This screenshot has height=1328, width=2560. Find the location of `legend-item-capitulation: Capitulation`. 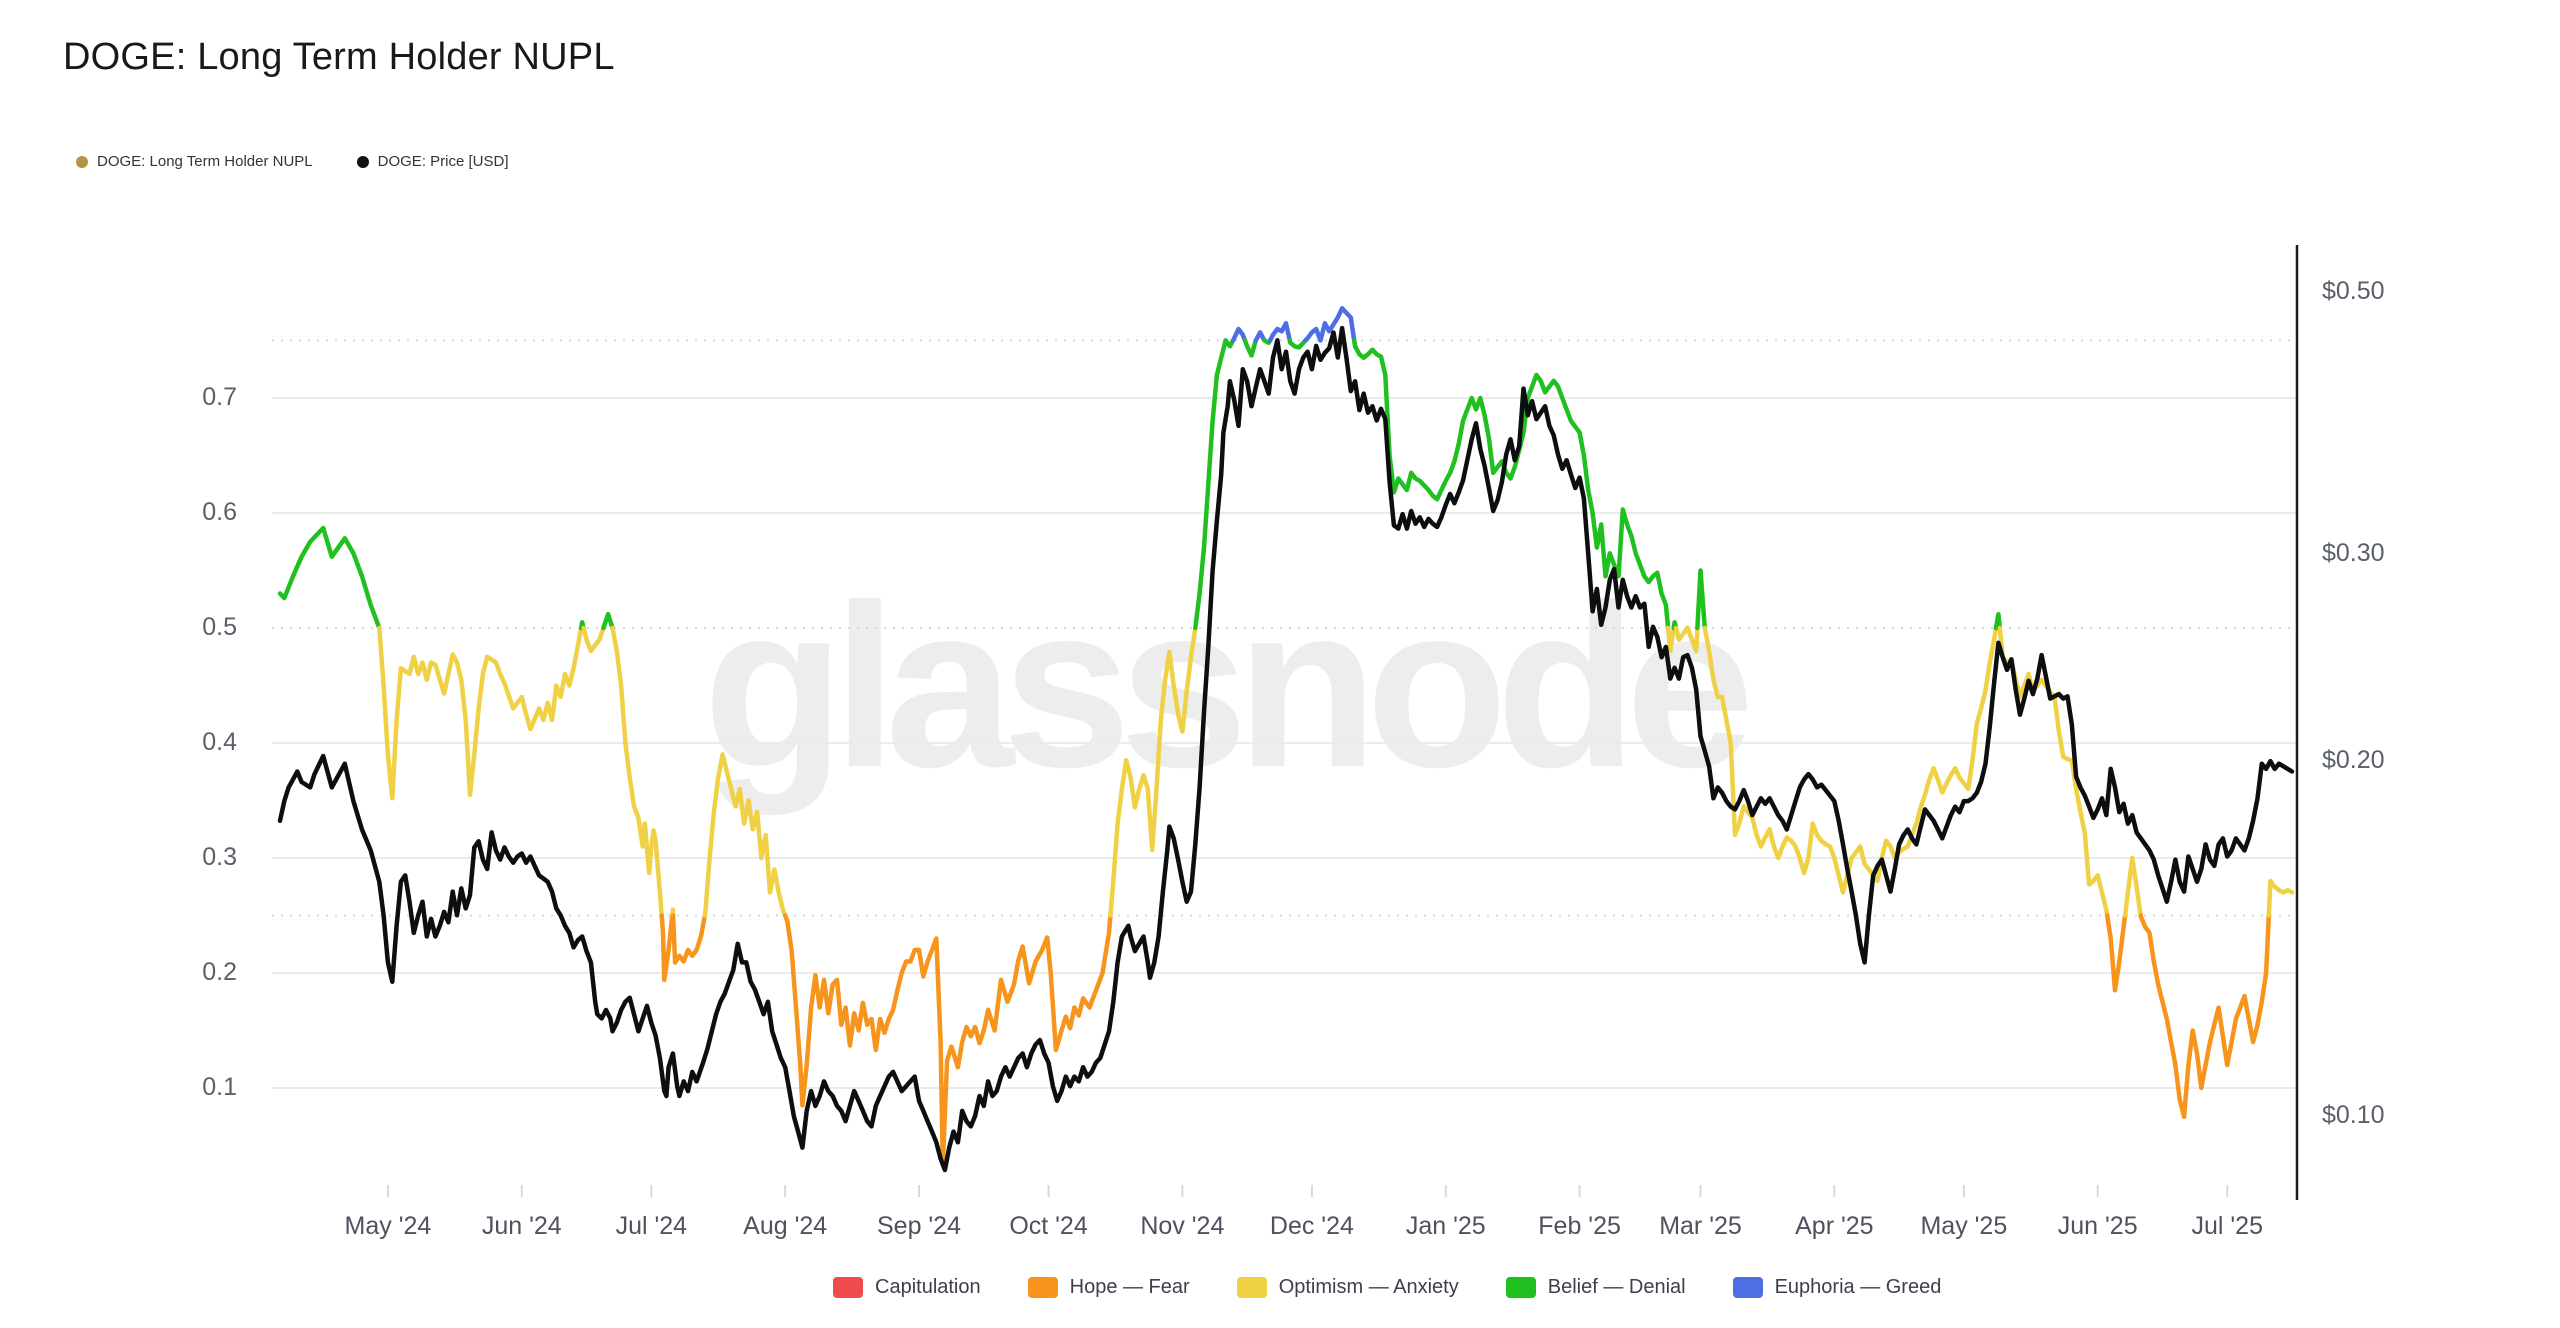

legend-item-capitulation: Capitulation is located at coordinates (907, 1287).